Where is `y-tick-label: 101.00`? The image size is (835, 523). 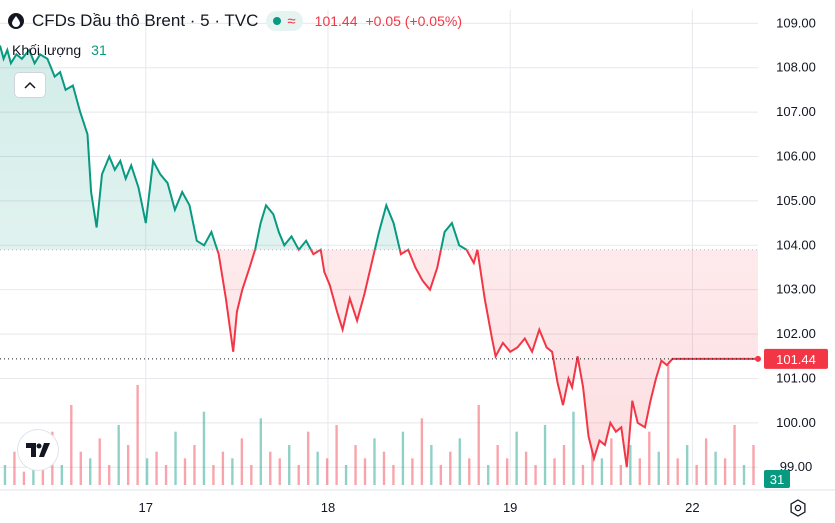 y-tick-label: 101.00 is located at coordinates (796, 377).